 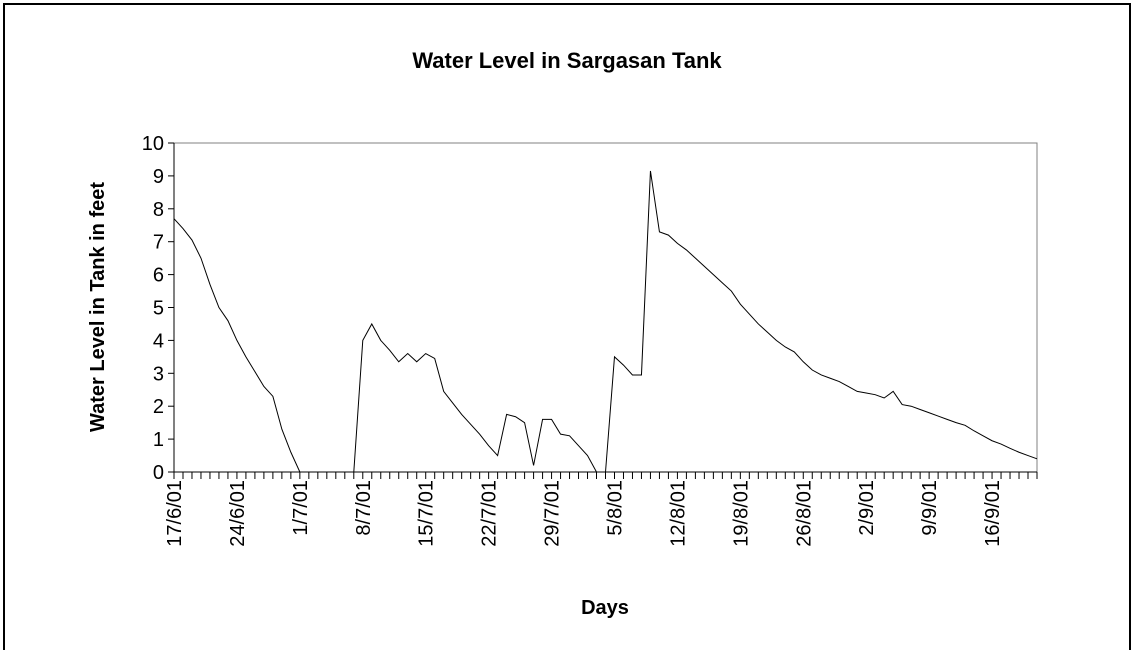 I want to click on y-tick-label: 4, so click(x=158, y=341).